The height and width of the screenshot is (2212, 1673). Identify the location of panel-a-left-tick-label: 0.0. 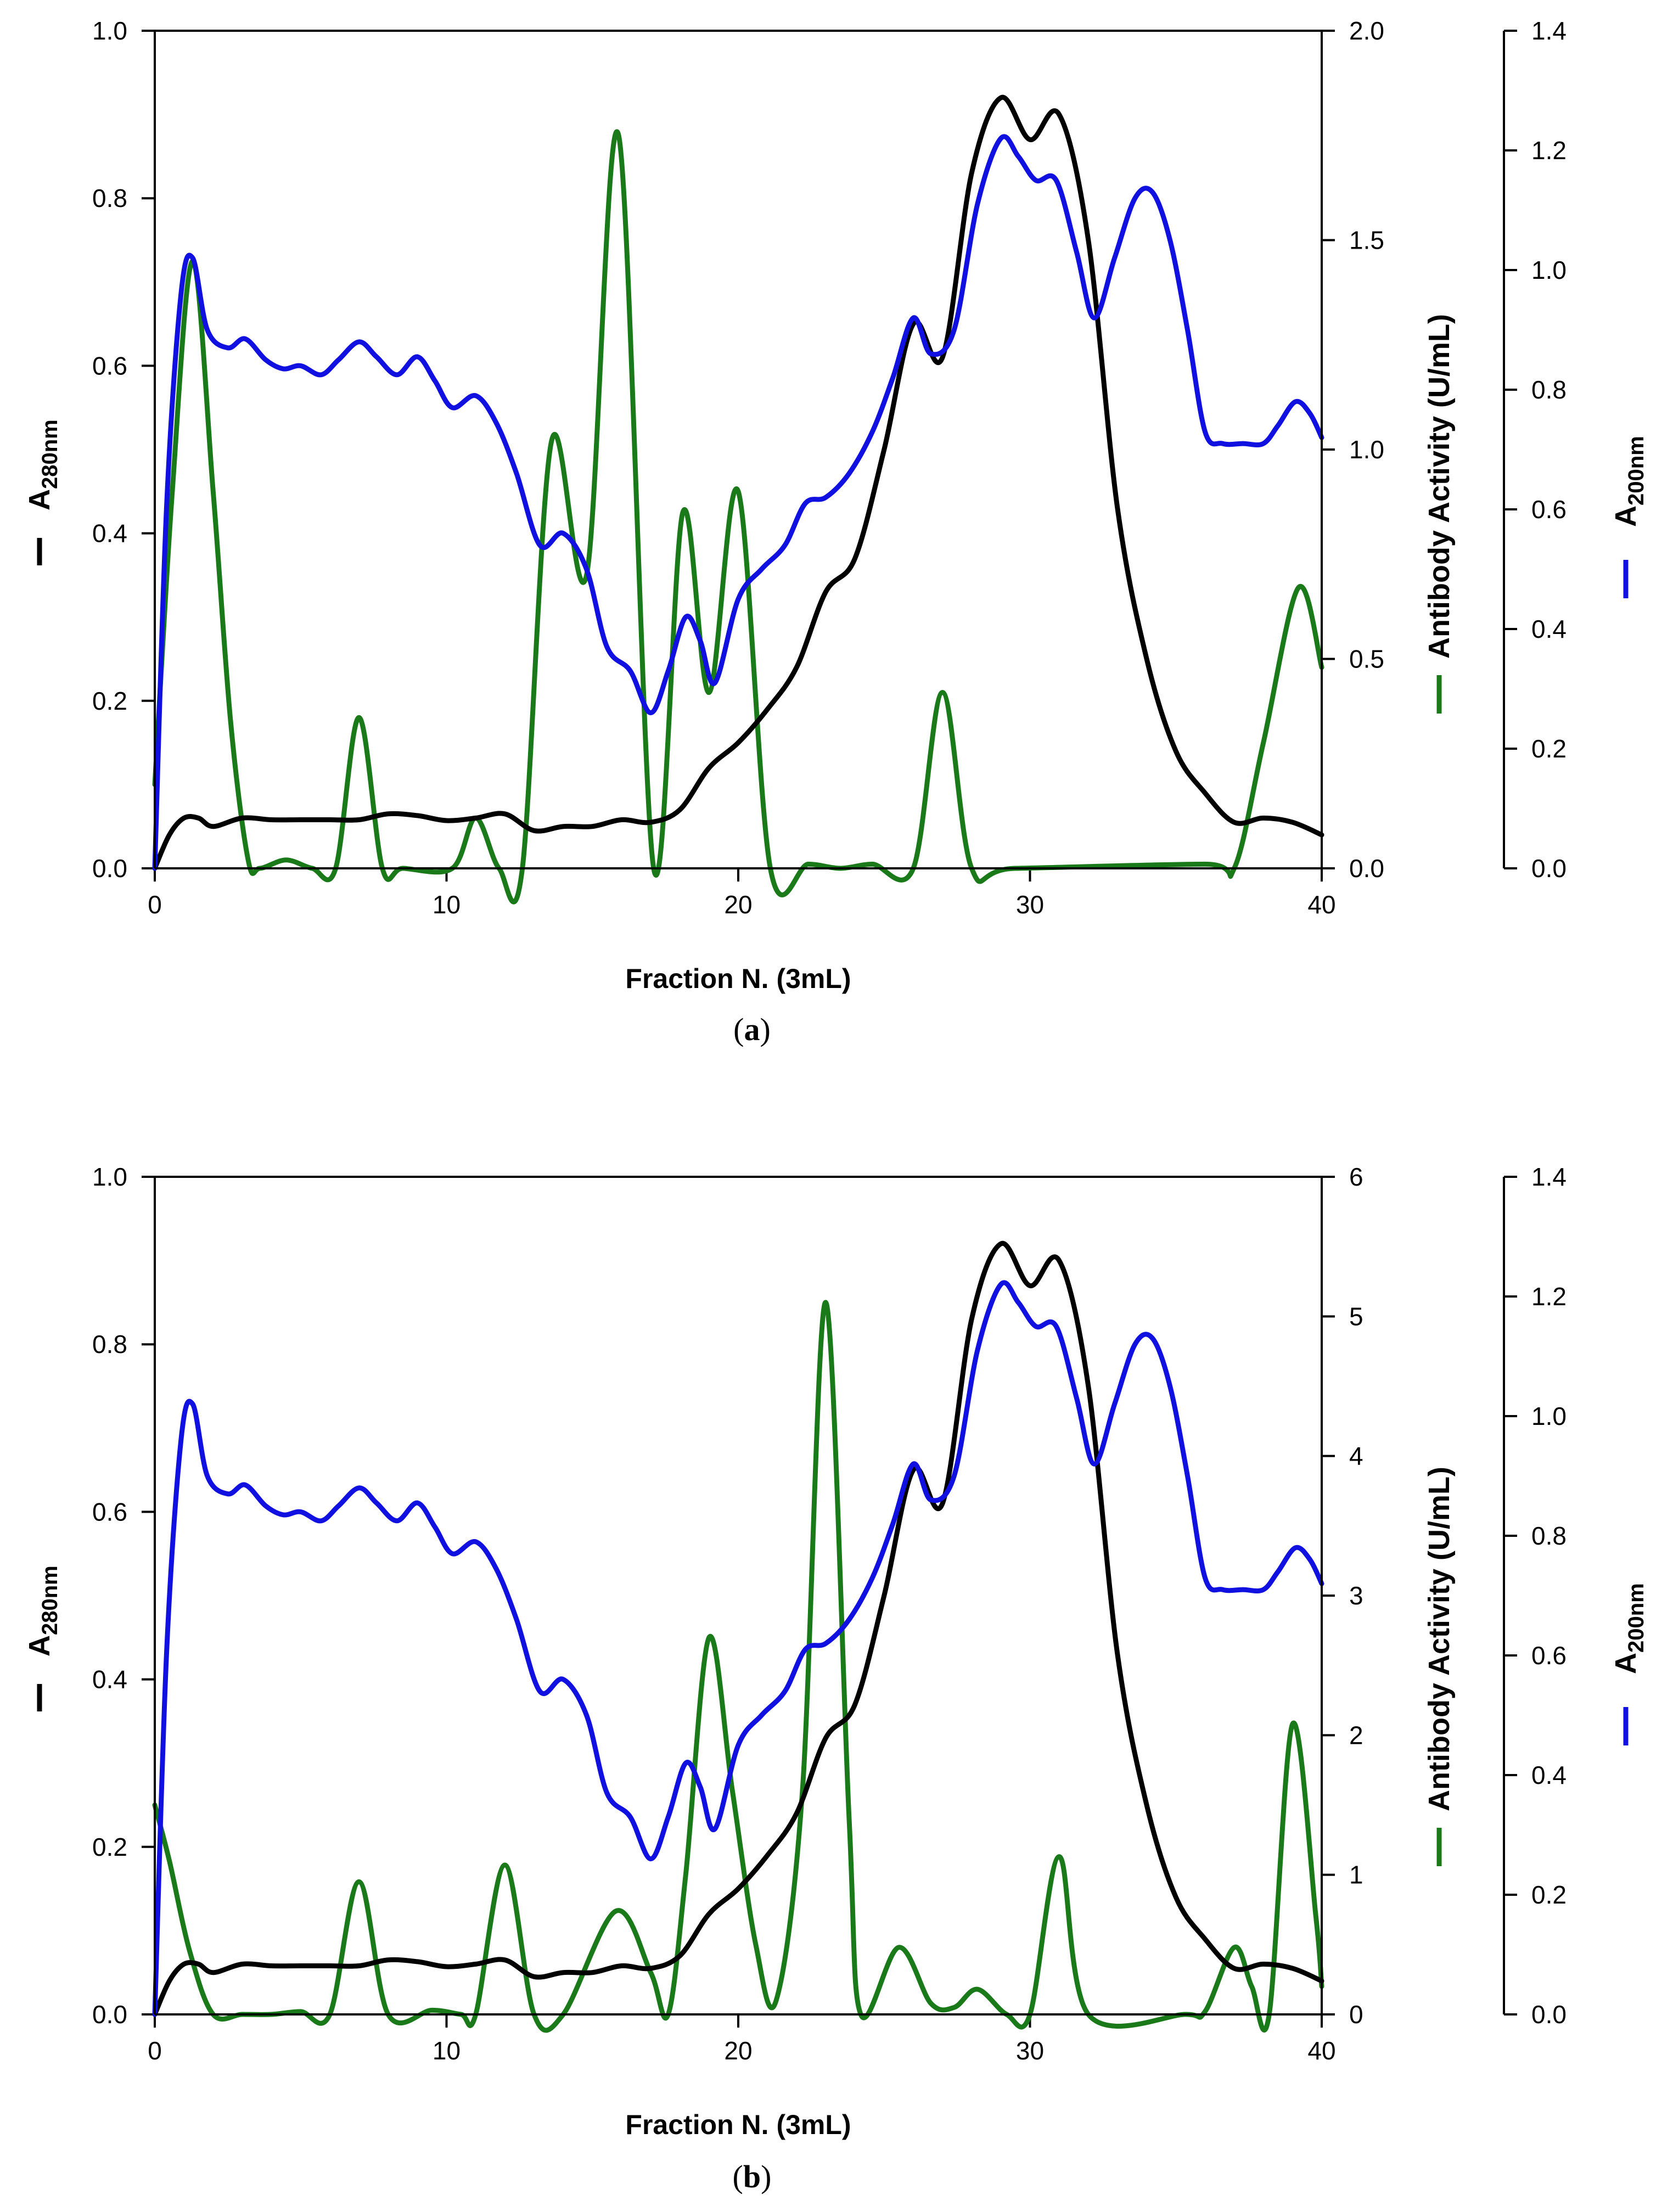
(109, 868).